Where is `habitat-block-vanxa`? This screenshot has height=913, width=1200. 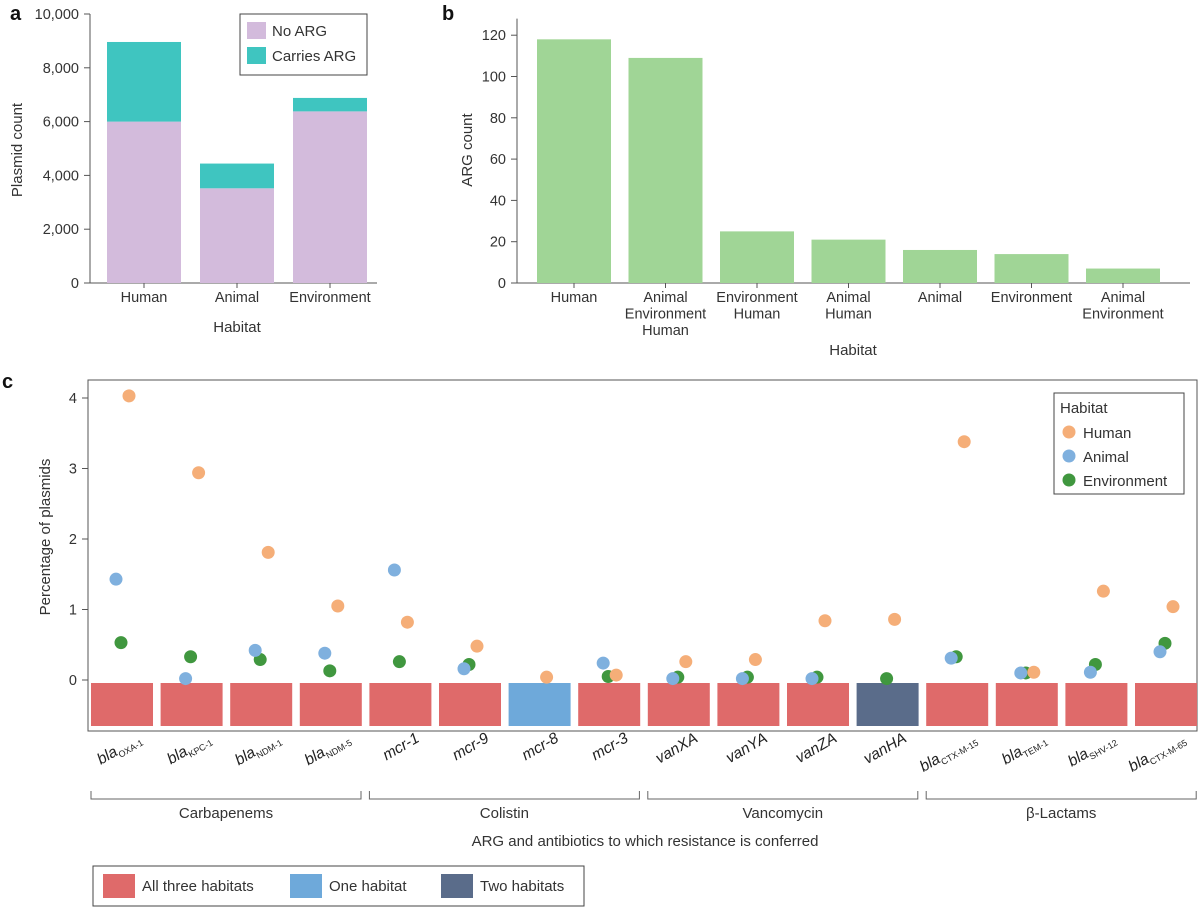
habitat-block-vanxa is located at coordinates (678, 704).